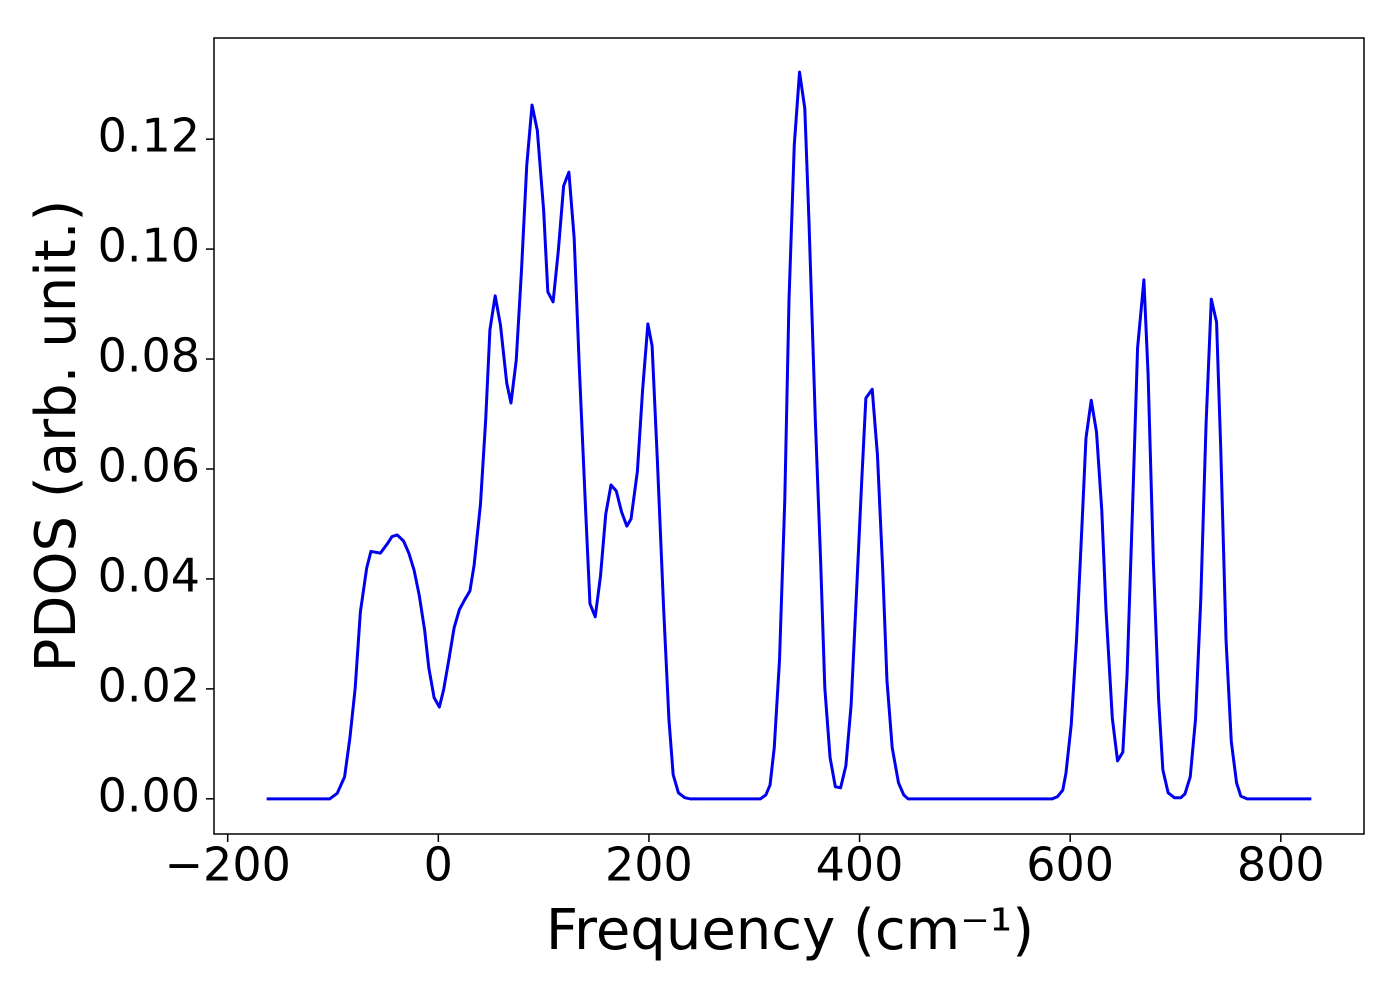 This screenshot has width=1400, height=1000. What do you see at coordinates (1070, 865) in the screenshot?
I see `x-tick-label: 600` at bounding box center [1070, 865].